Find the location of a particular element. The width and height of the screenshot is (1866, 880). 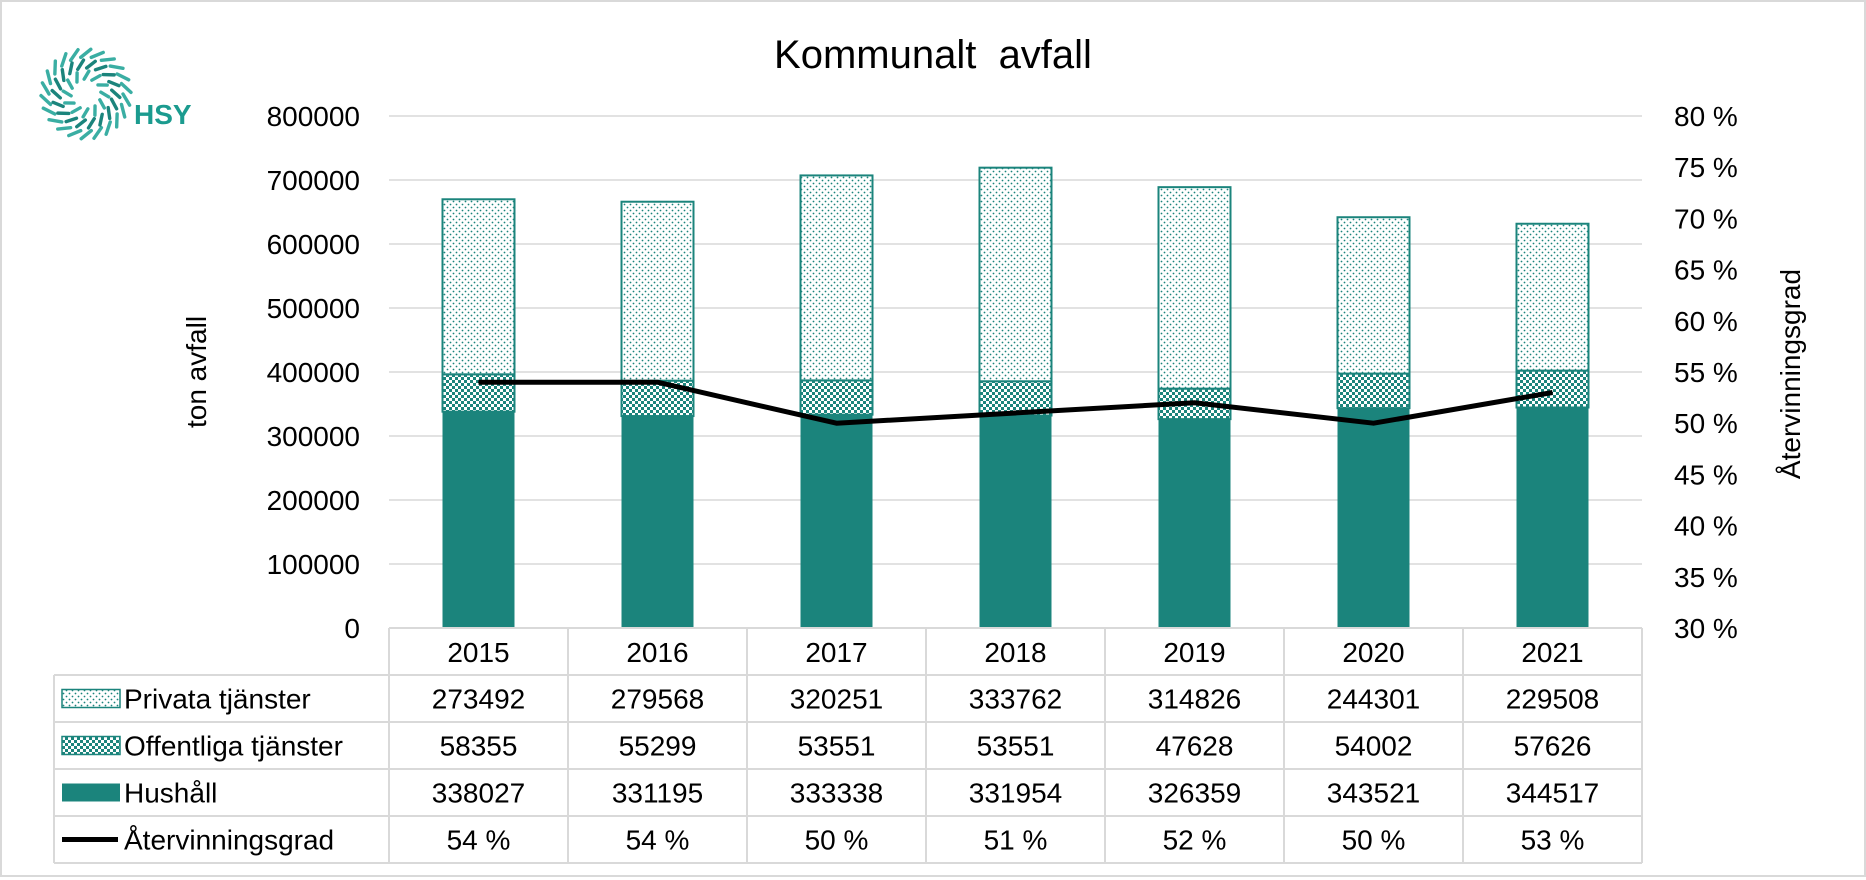

data-label: 331954 is located at coordinates (1015, 793).